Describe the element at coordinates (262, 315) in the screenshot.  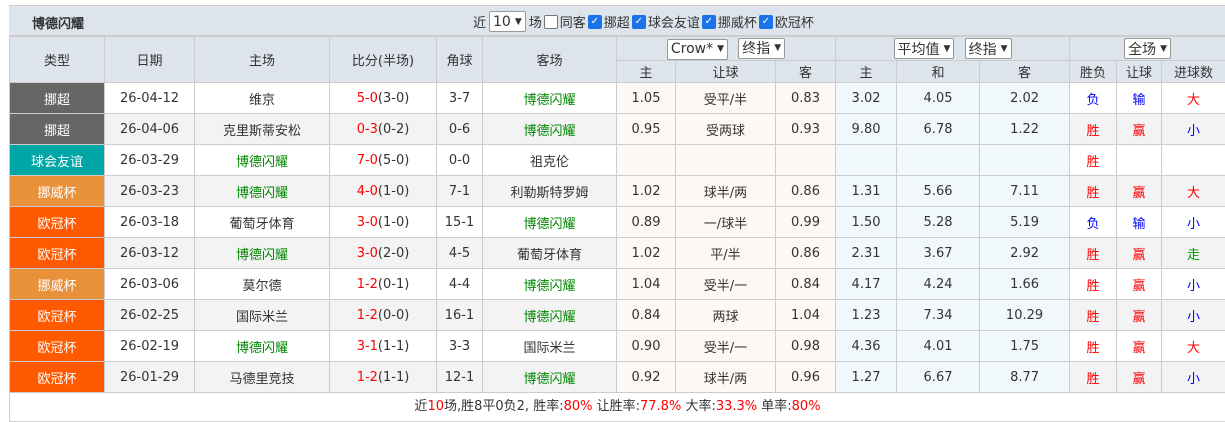
I see `home-team: 国际米兰` at that location.